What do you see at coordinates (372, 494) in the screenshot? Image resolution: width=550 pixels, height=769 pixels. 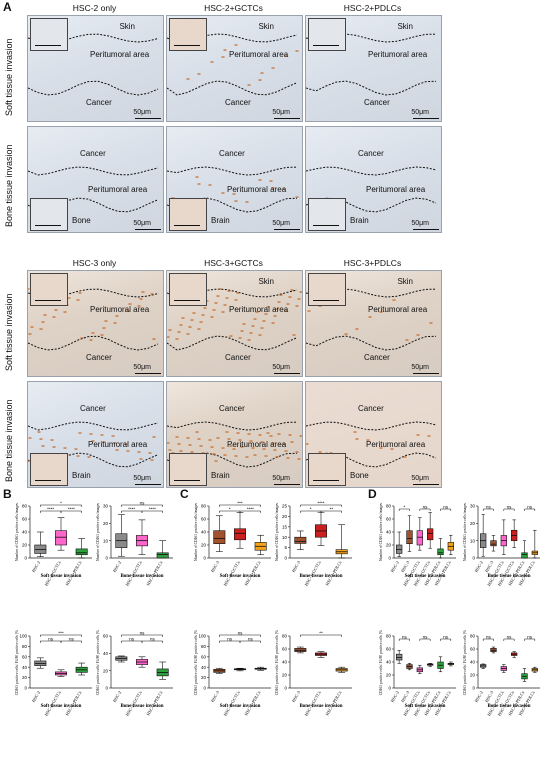 I see `panel-letter-d: D` at bounding box center [372, 494].